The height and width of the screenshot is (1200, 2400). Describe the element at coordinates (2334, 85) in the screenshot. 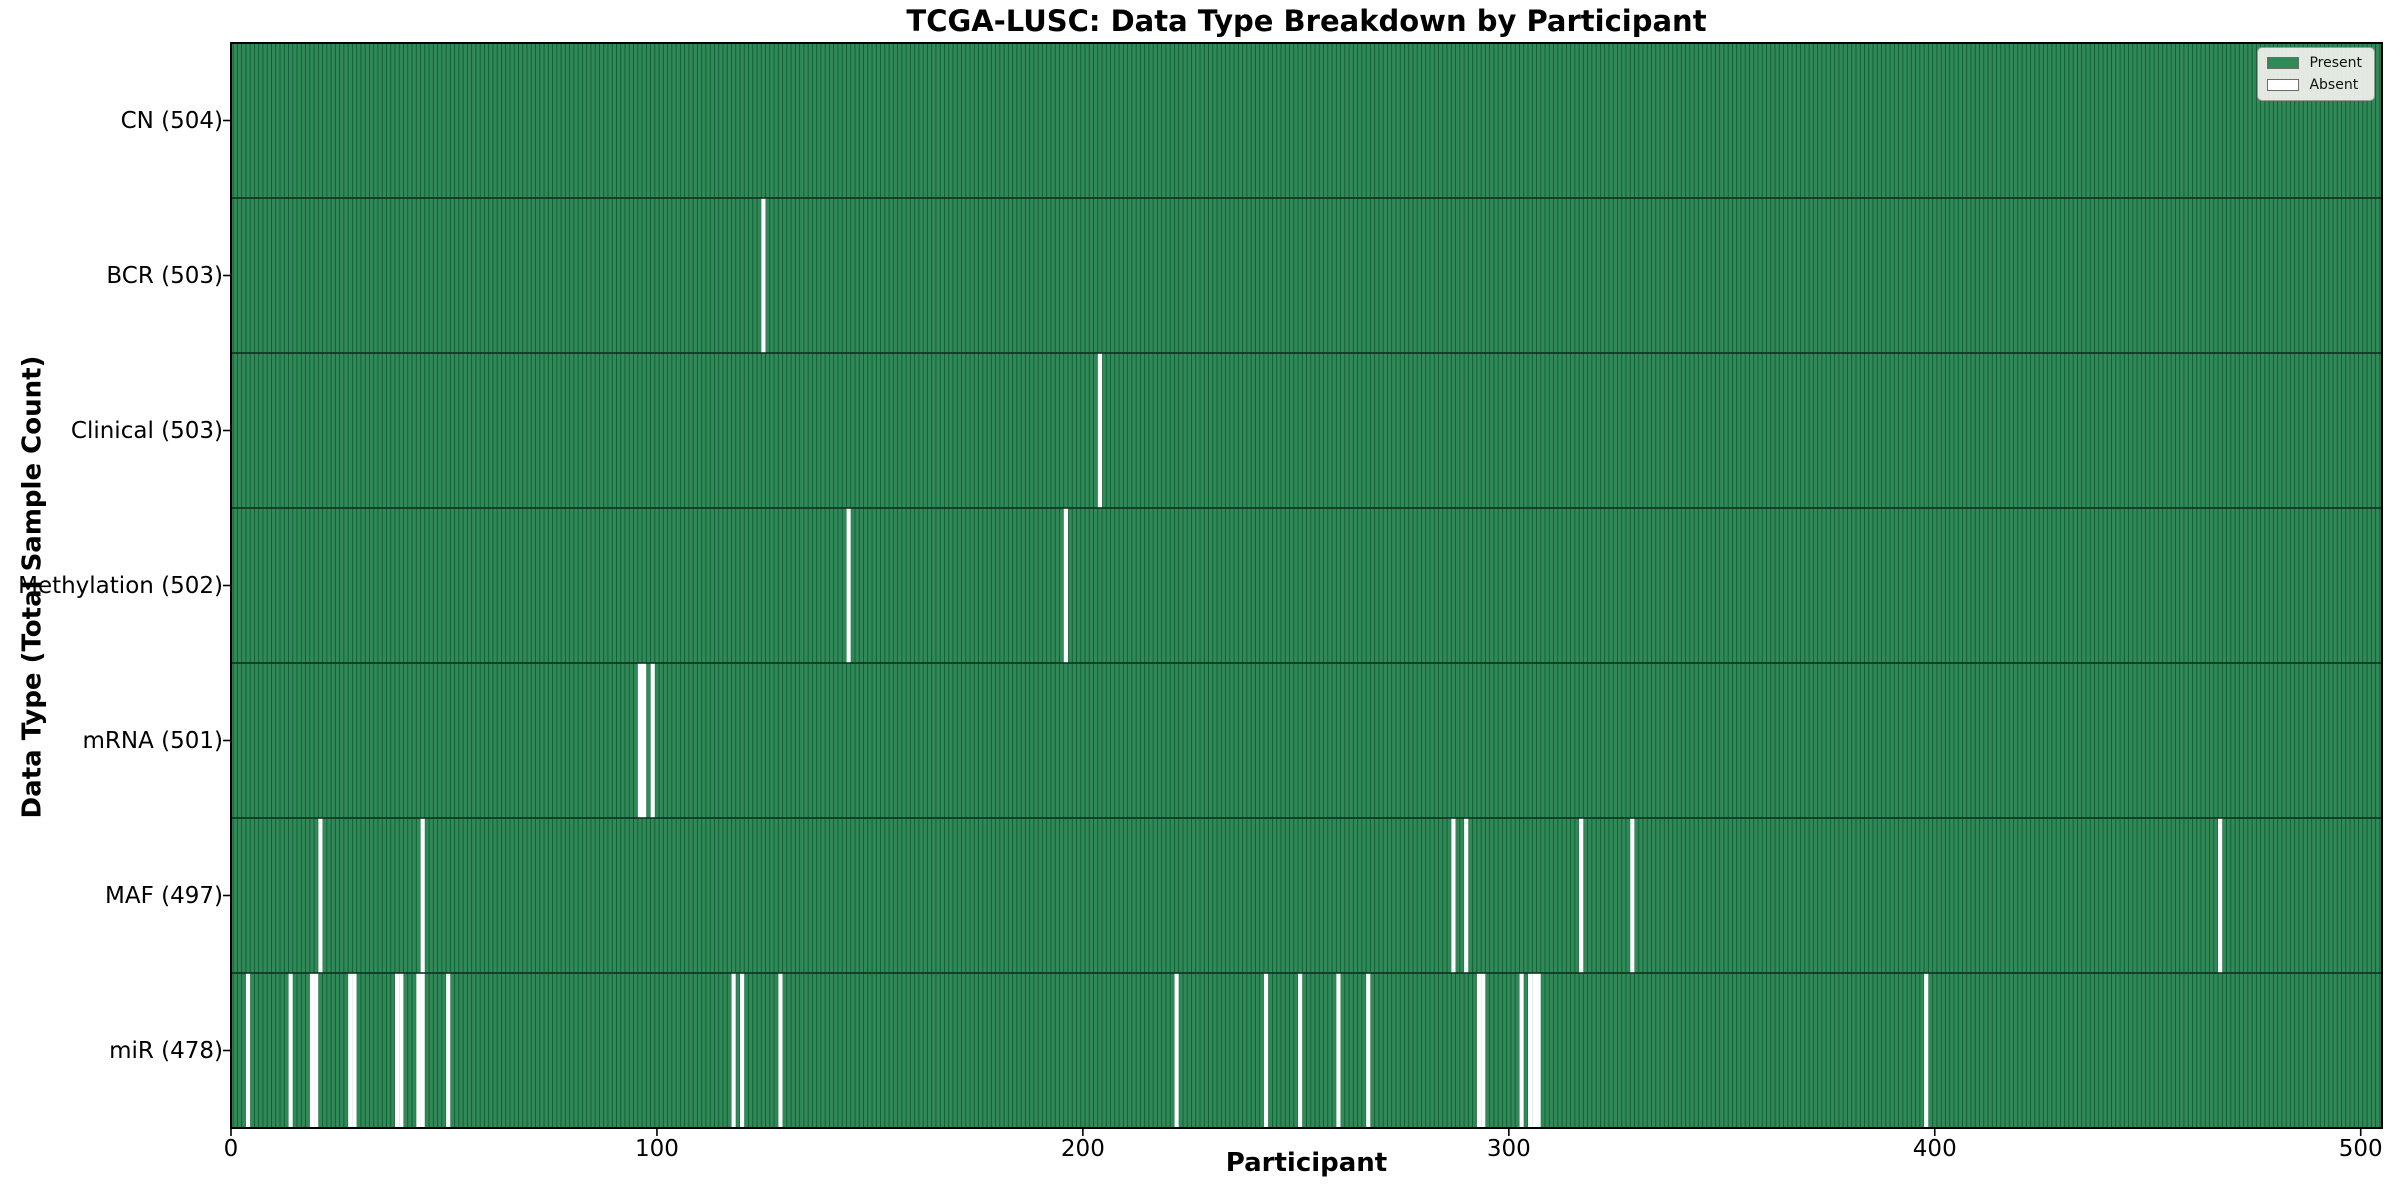

I see `legend-label: Absent` at that location.